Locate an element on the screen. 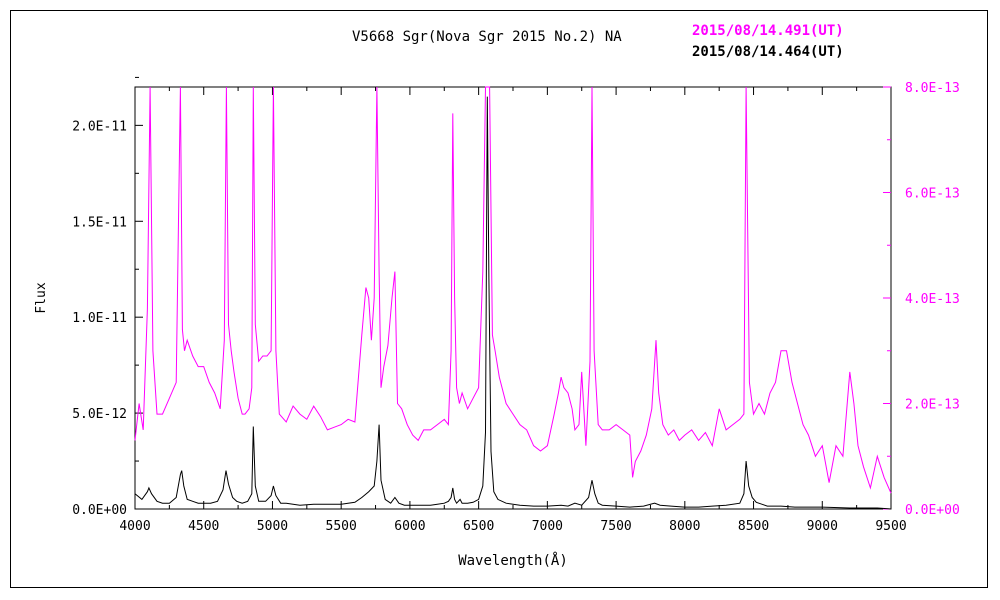 Image resolution: width=1000 pixels, height=600 pixels. x-tick-label: 9000 is located at coordinates (822, 526).